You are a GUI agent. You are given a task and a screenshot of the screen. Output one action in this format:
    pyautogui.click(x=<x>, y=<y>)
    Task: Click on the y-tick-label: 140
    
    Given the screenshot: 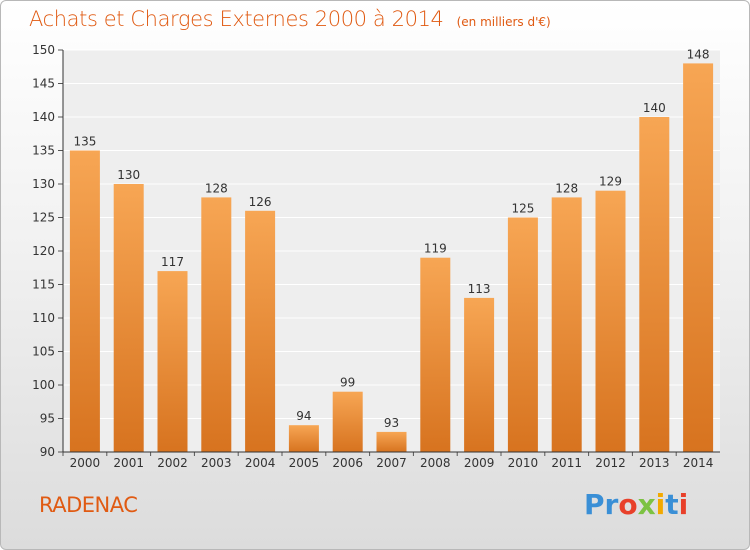 What is the action you would take?
    pyautogui.click(x=43, y=117)
    